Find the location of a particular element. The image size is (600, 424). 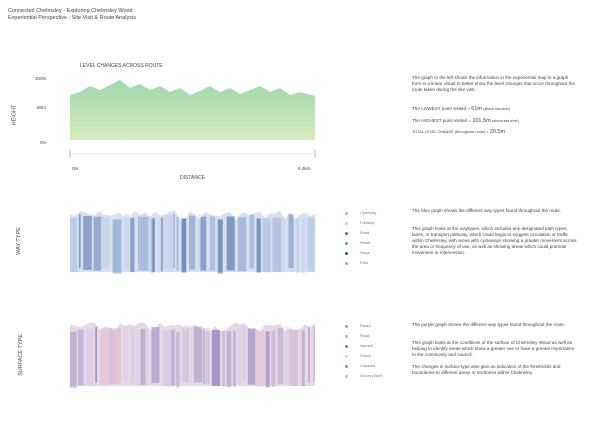

legend-label: Asphalt is located at coordinates (366, 346).